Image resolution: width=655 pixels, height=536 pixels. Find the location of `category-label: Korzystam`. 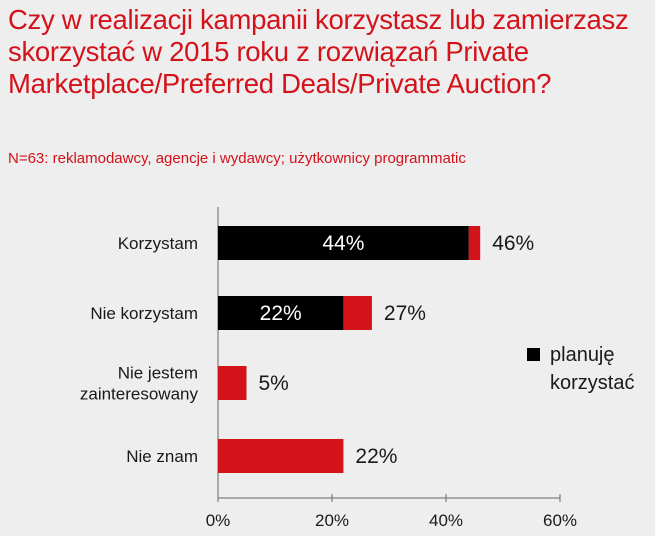

category-label: Korzystam is located at coordinates (158, 243).